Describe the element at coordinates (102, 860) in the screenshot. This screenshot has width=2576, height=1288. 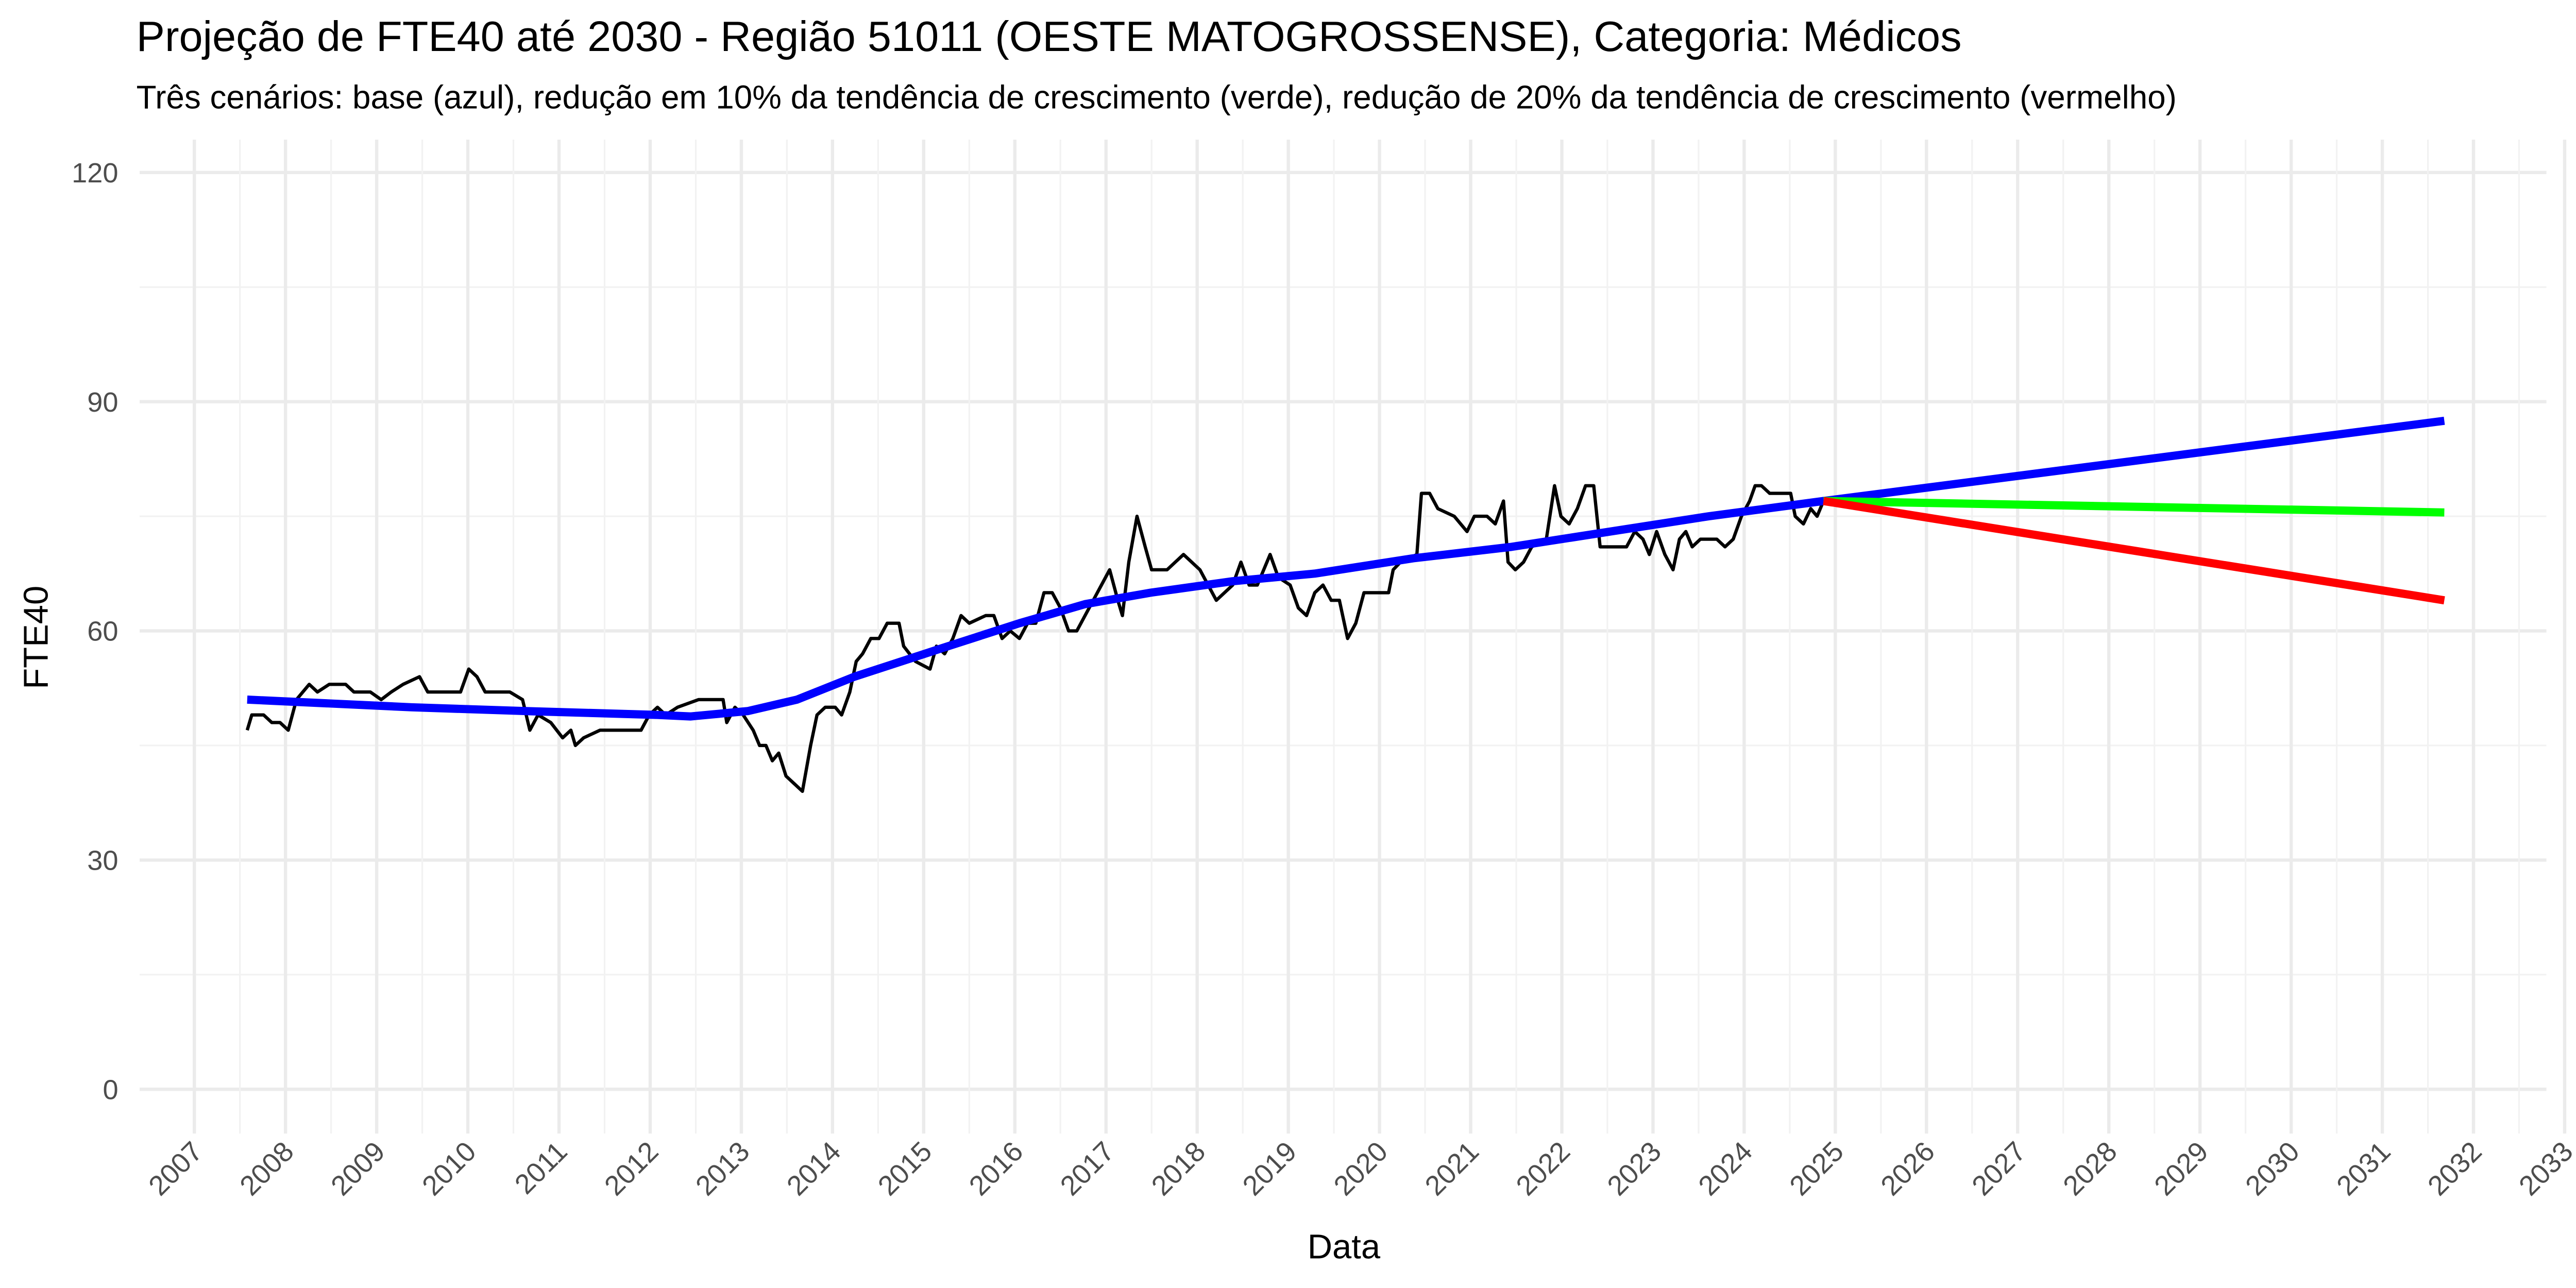
I see `y-tick-label: 30` at that location.